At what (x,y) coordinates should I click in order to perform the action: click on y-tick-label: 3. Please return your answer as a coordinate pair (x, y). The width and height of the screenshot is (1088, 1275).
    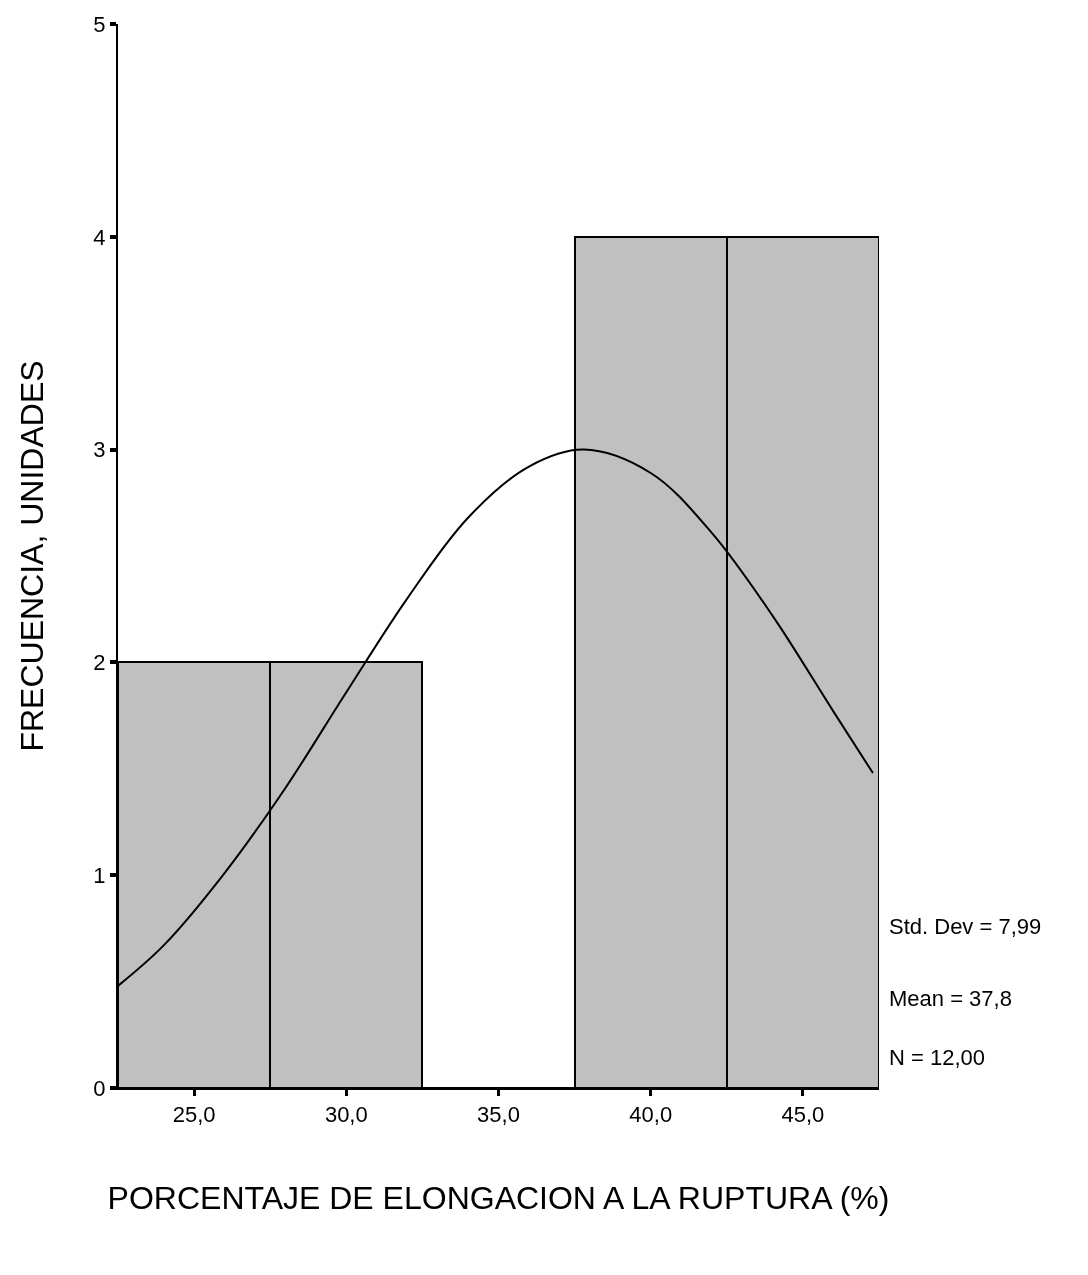
    Looking at the image, I should click on (99, 450).